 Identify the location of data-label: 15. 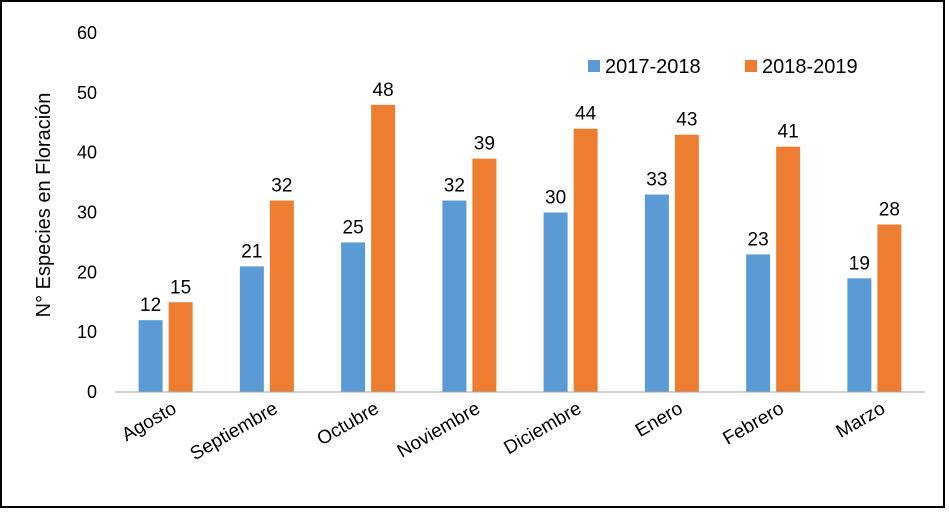
(180, 287).